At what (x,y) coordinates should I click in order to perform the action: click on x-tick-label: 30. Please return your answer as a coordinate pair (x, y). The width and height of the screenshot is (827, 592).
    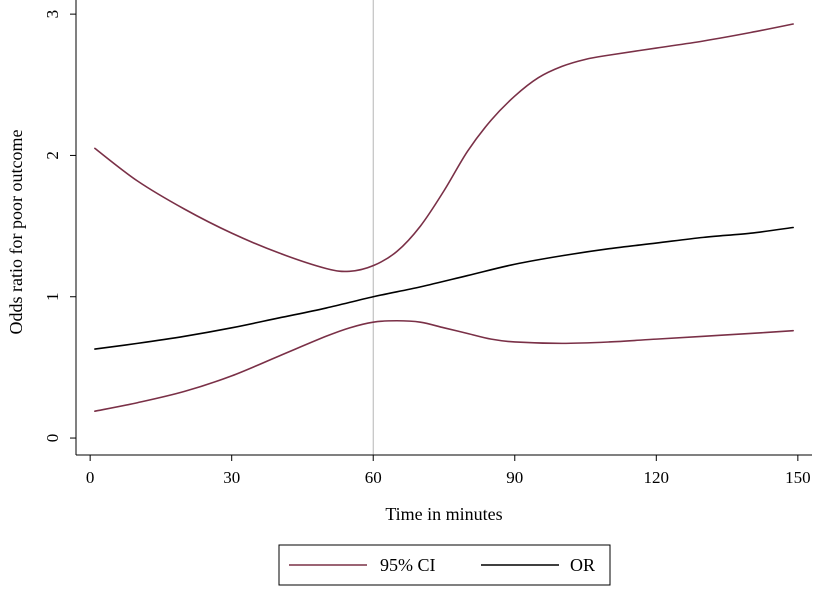
    Looking at the image, I should click on (231, 477).